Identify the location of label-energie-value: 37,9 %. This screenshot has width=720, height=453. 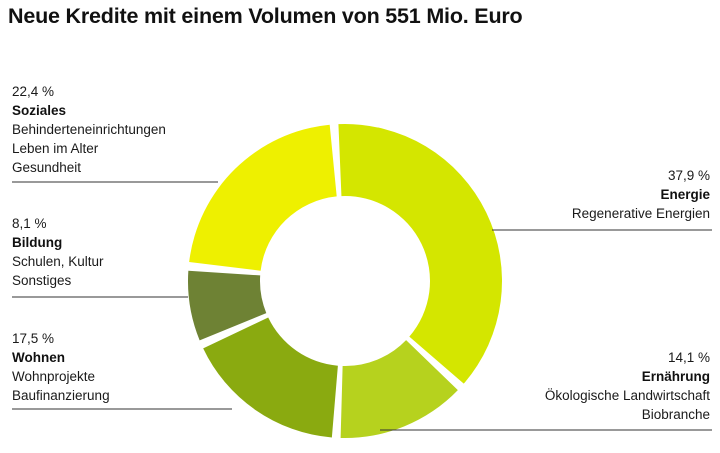
(688, 175).